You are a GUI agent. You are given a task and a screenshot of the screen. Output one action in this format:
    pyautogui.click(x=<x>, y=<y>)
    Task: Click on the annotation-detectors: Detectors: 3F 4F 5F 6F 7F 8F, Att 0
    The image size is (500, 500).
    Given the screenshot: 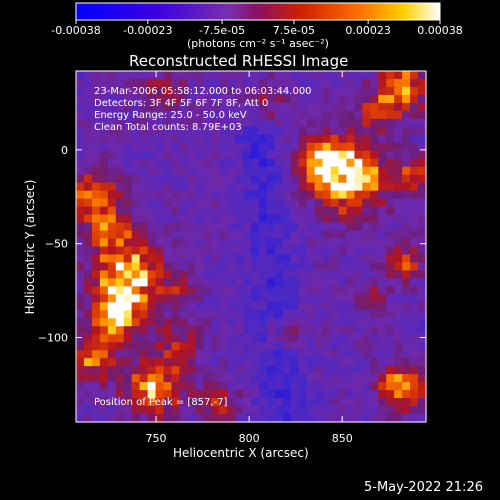 What is the action you would take?
    pyautogui.click(x=181, y=103)
    